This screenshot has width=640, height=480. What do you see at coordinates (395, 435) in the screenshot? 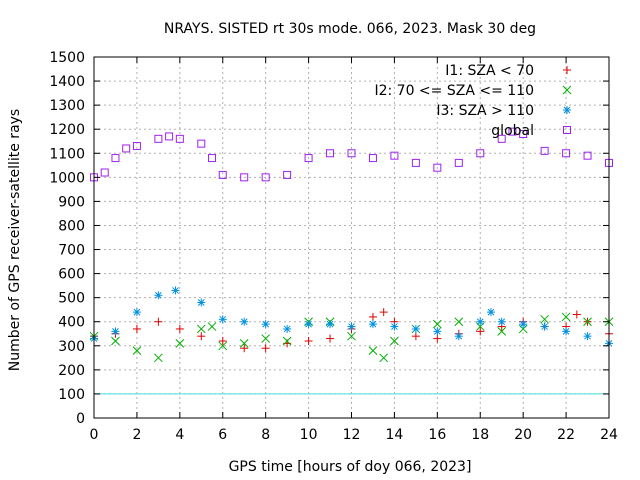
I see `x-tick-label: 14` at bounding box center [395, 435].